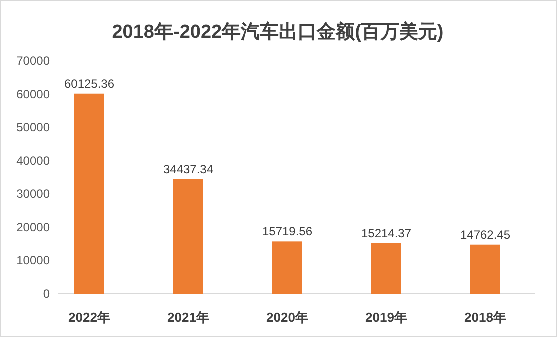 This screenshot has height=337, width=557. What do you see at coordinates (287, 317) in the screenshot?
I see `x-tick-label: 2020年` at bounding box center [287, 317].